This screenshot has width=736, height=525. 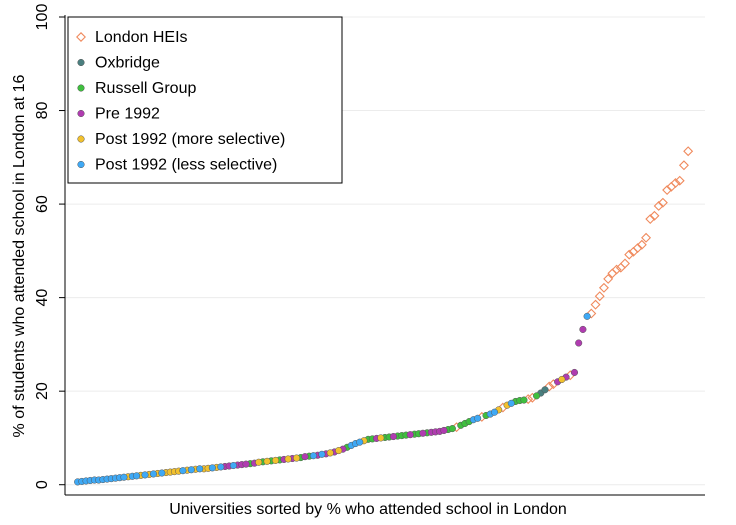 I want to click on y-tick-label: 100, so click(x=42, y=17).